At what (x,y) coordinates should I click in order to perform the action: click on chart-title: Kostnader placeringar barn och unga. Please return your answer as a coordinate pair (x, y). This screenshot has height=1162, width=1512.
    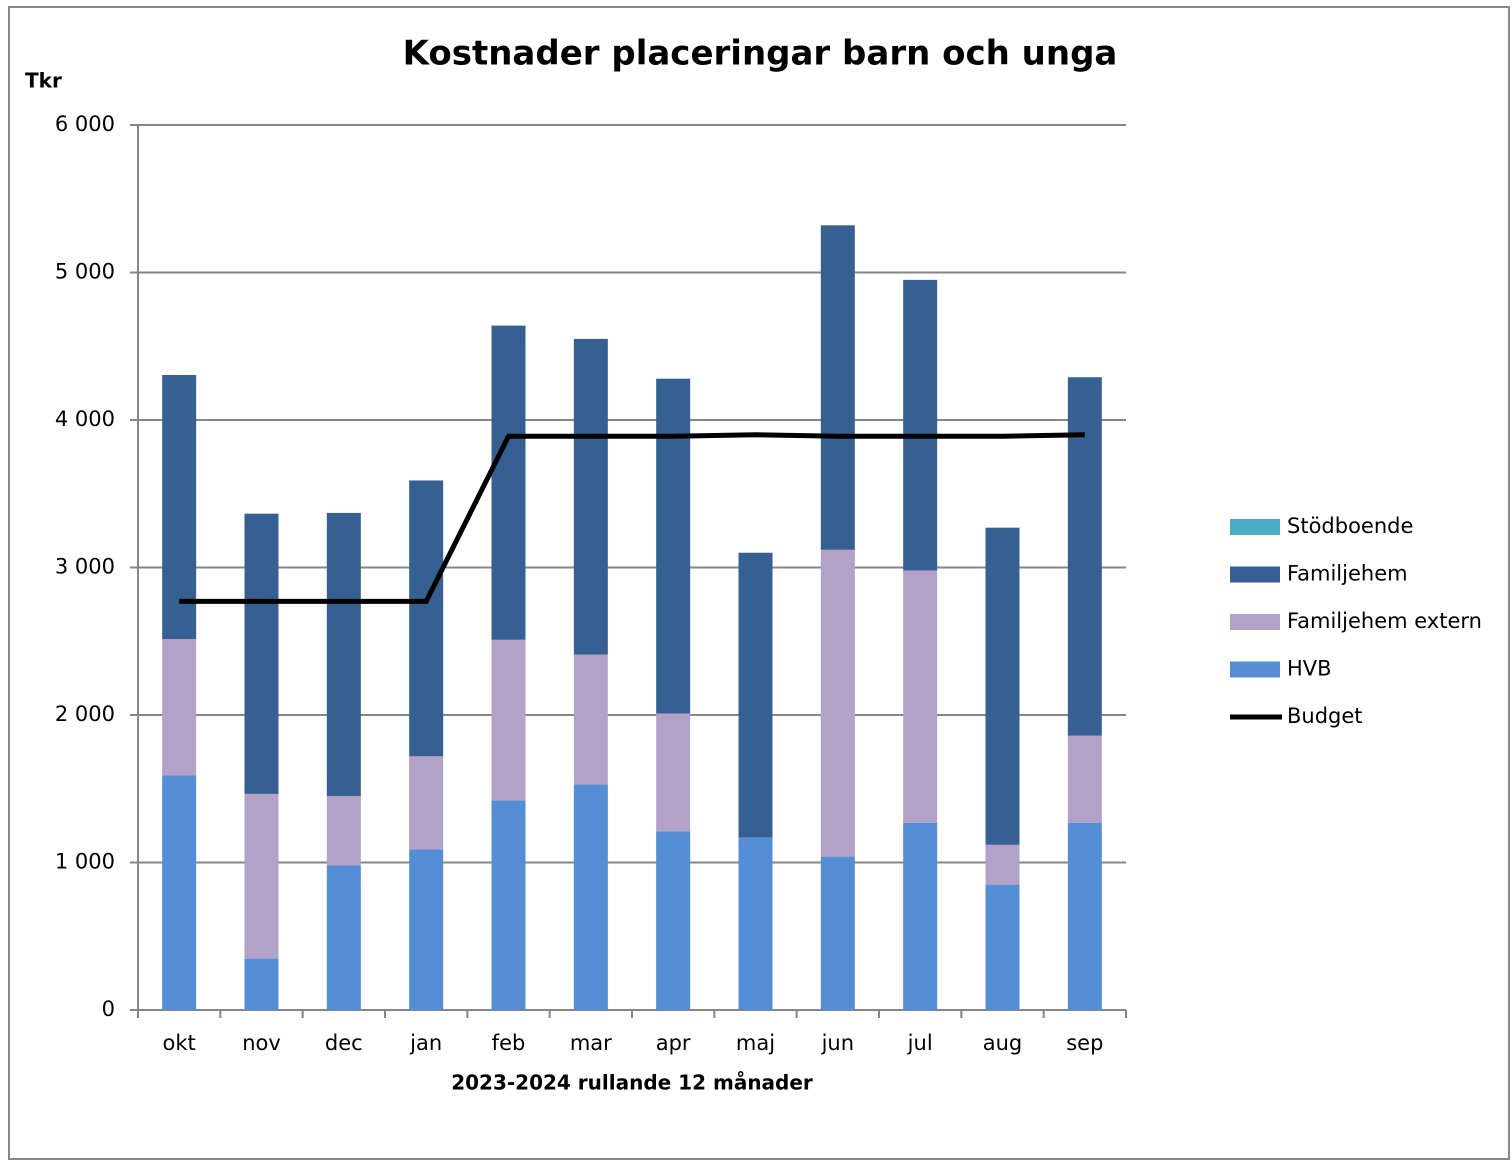
    Looking at the image, I should click on (760, 54).